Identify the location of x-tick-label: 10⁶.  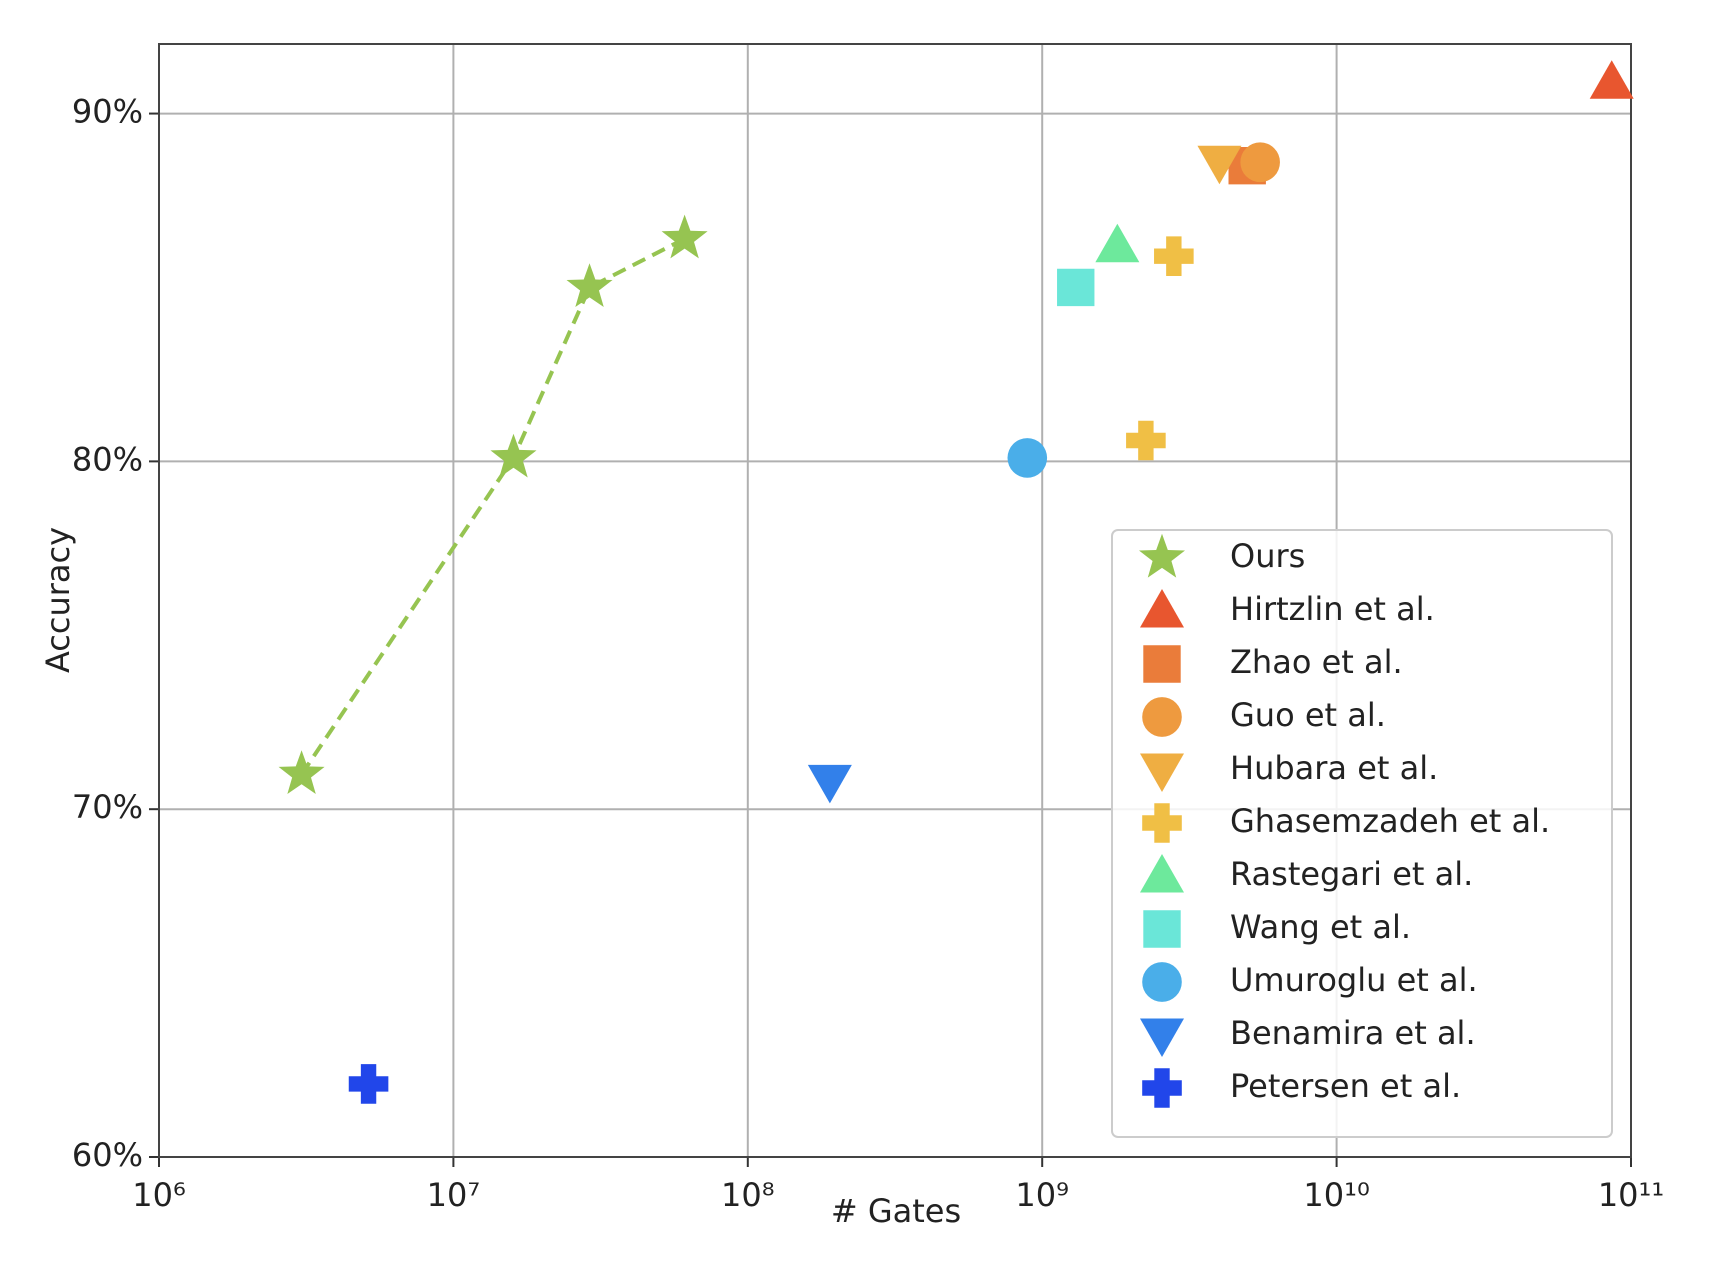
(159, 1195).